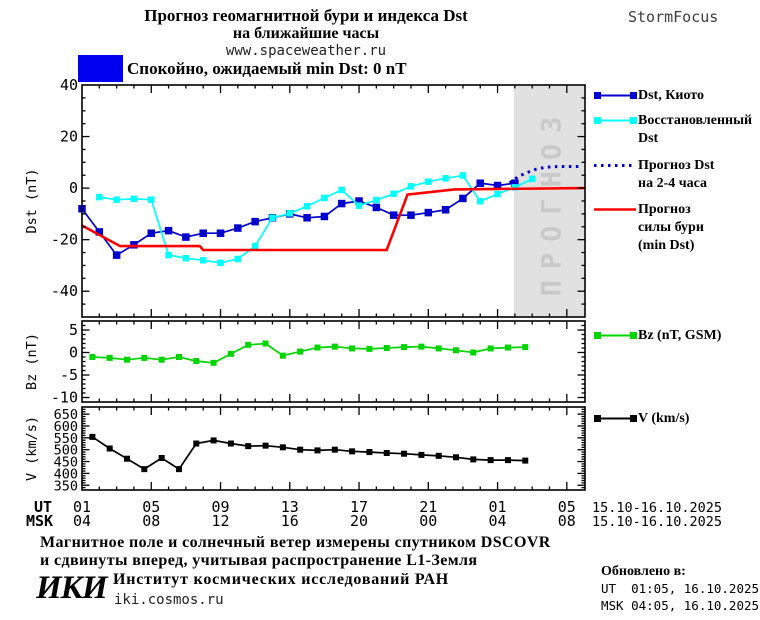  Describe the element at coordinates (615, 95) in the screenshot. I see `dst-kyoto-line-sample` at that location.